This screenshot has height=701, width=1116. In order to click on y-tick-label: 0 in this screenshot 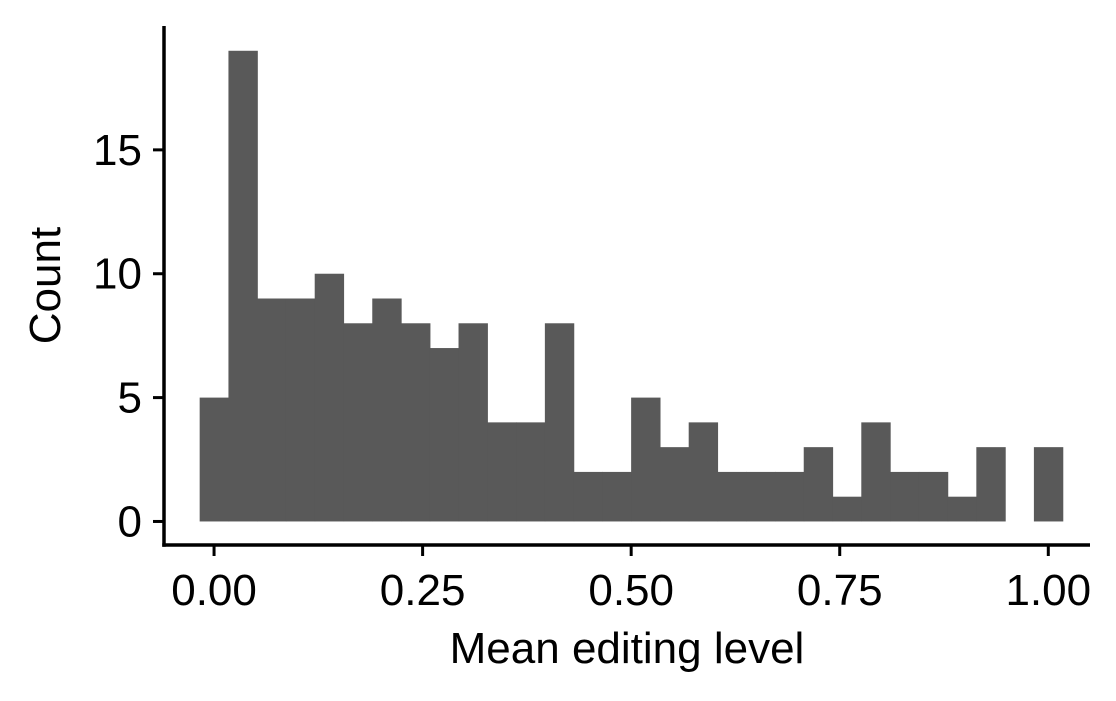, I will do `click(130, 521)`.